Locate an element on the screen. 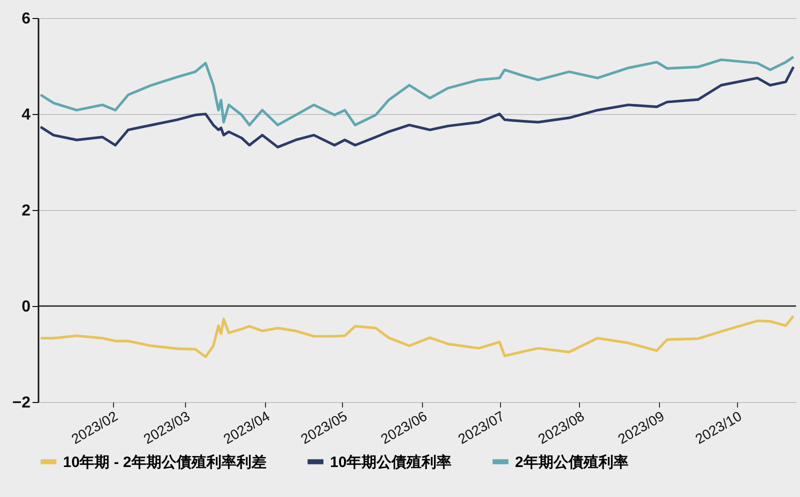 The width and height of the screenshot is (800, 497). legend-label: 10年期公債殖利率 is located at coordinates (391, 461).